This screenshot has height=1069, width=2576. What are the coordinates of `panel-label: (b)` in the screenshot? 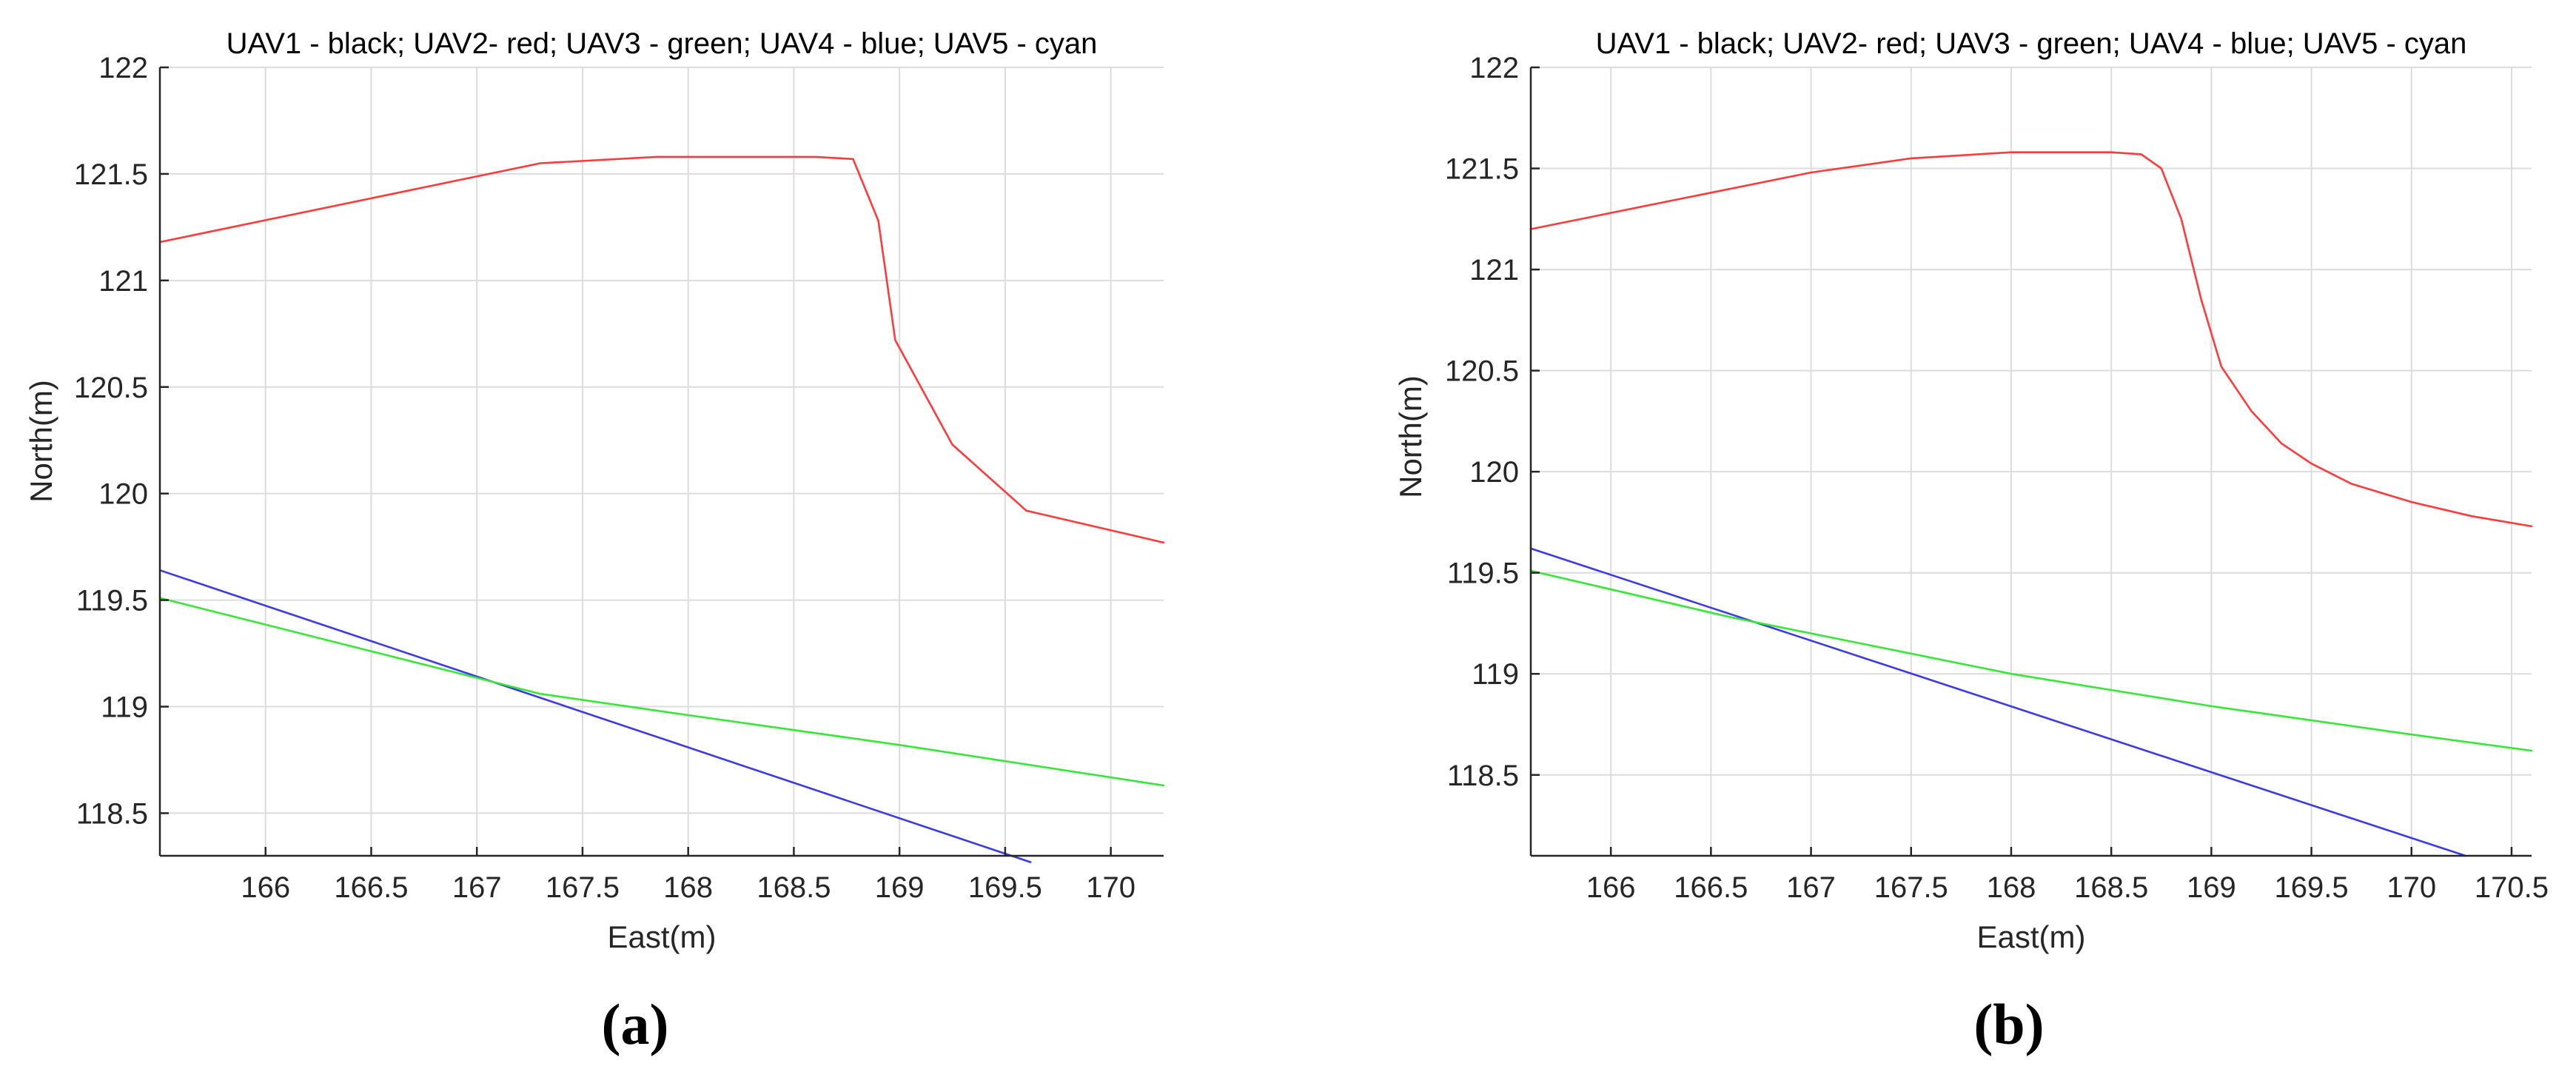 It's located at (2008, 1024).